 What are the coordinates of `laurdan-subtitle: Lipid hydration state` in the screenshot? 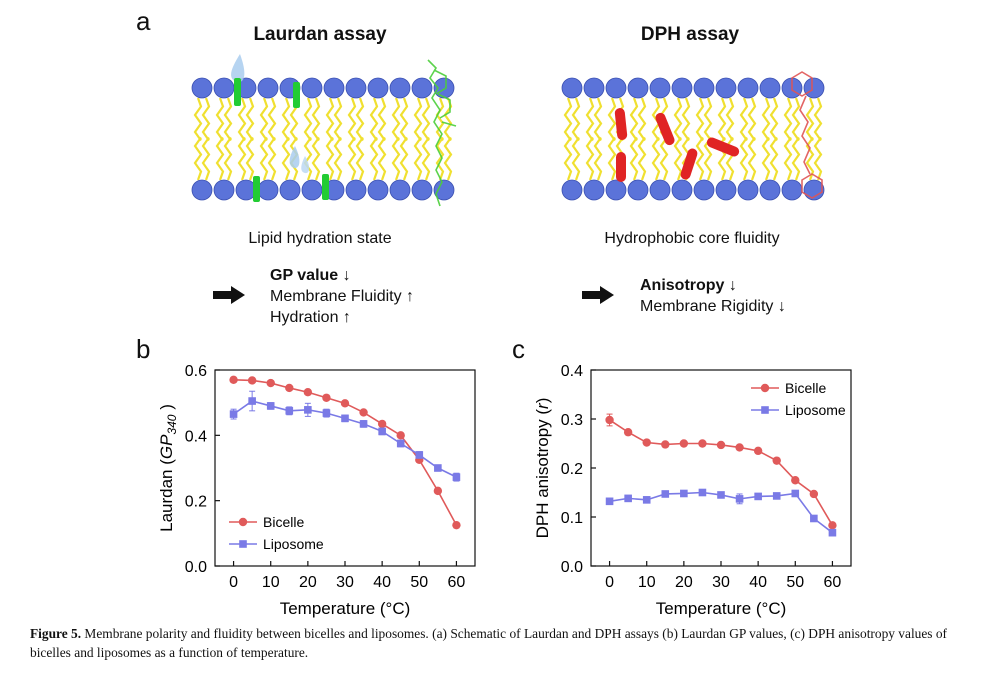 It's located at (320, 238).